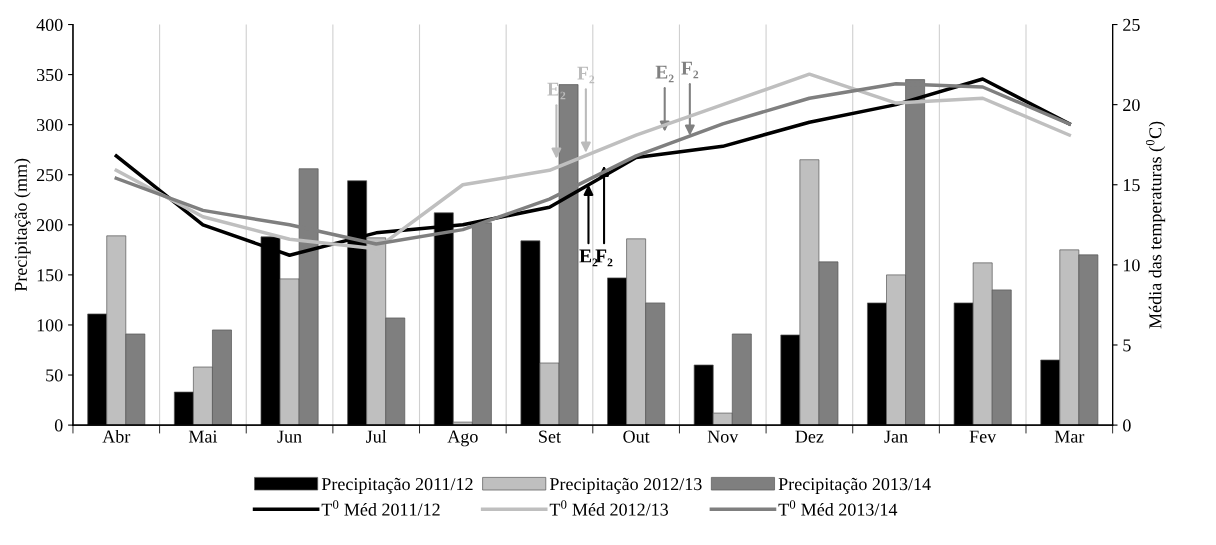 The image size is (1216, 545). What do you see at coordinates (376, 436) in the screenshot?
I see `x-tick-label: Jul` at bounding box center [376, 436].